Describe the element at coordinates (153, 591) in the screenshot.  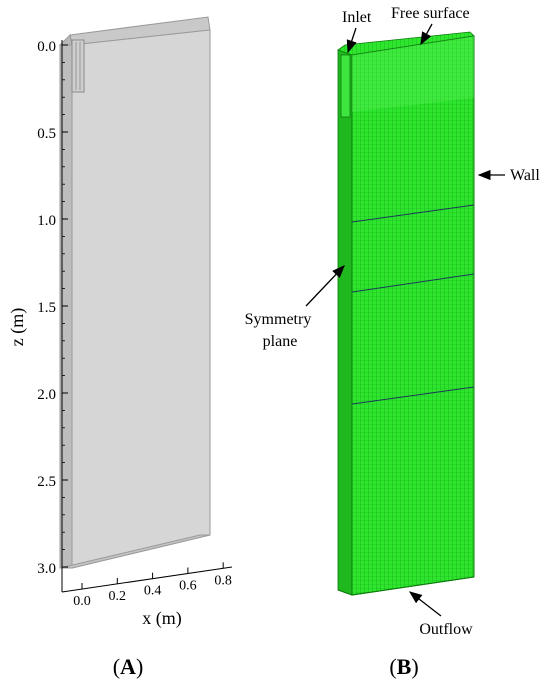
I see `x-tick-label: 0.4` at that location.